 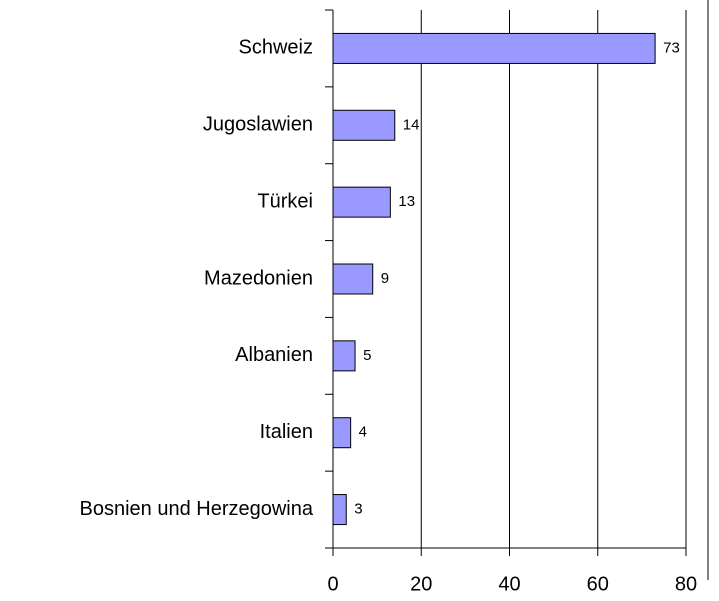 I want to click on y-tick-label: Italien, so click(x=286, y=432).